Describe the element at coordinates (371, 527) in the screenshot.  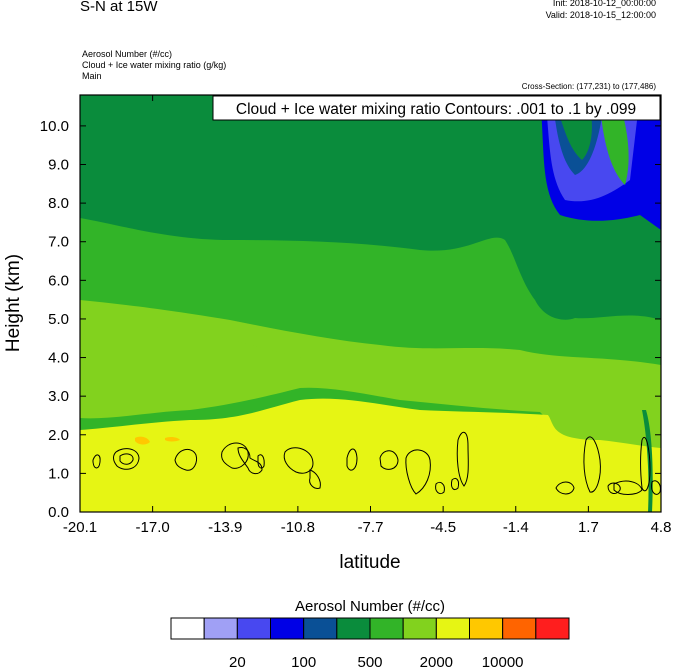
I see `x-tick-label: -7.7` at that location.